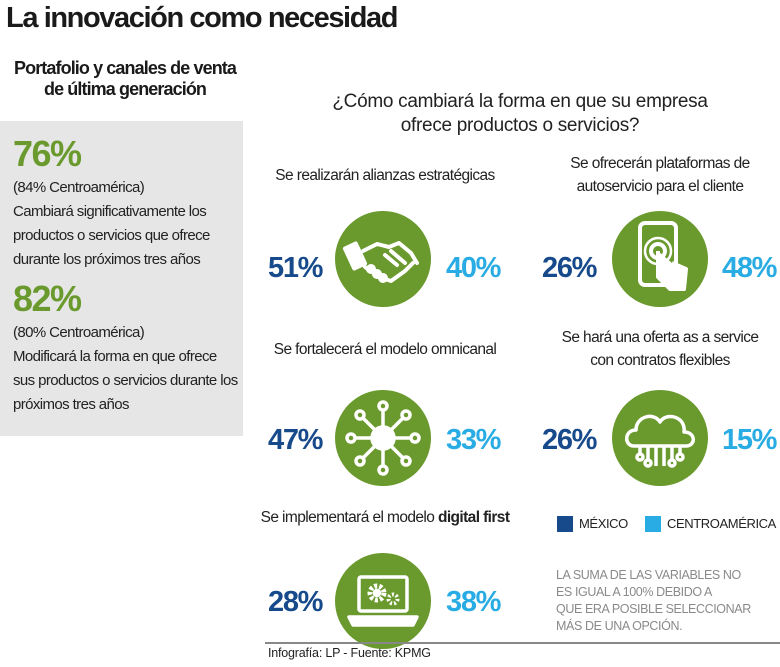 Image resolution: width=780 pixels, height=667 pixels. Describe the element at coordinates (79, 332) in the screenshot. I see `summary-note: (80% Centroamérica)` at that location.